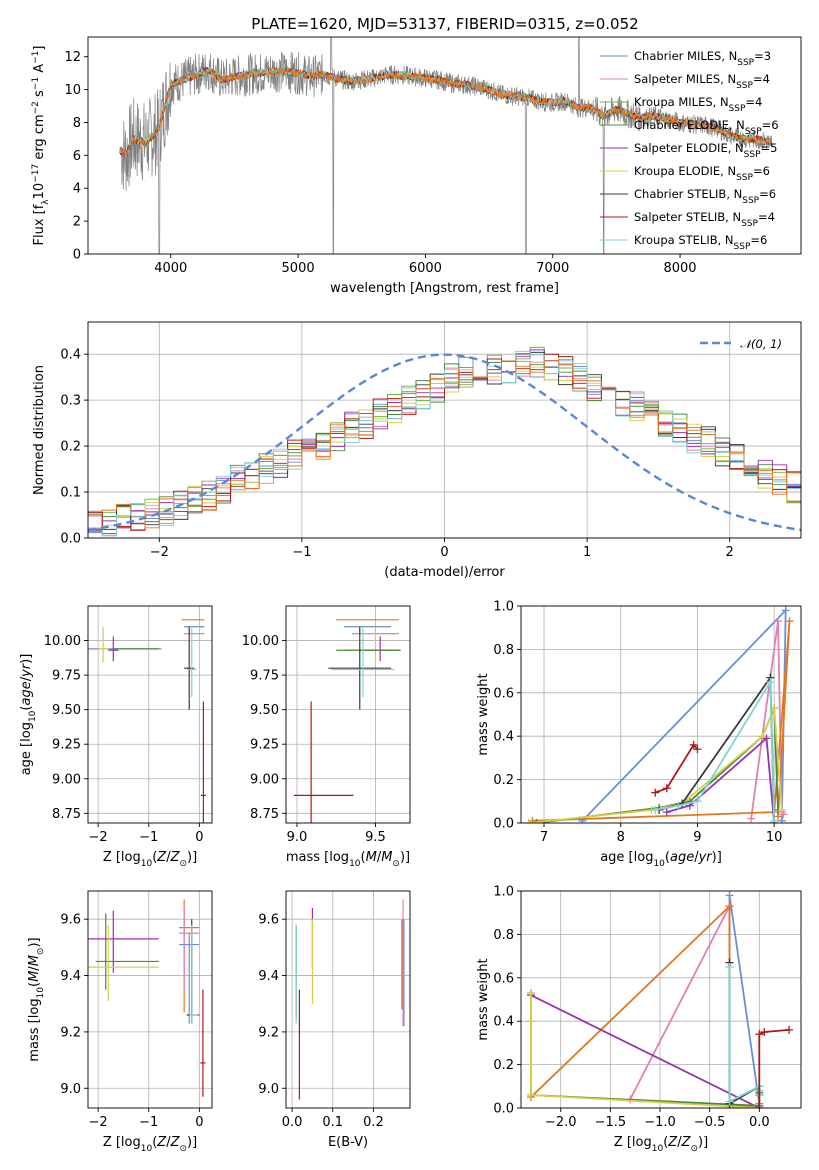 The width and height of the screenshot is (819, 1170). I want to click on y-tick-label: 9.6, so click(70, 920).